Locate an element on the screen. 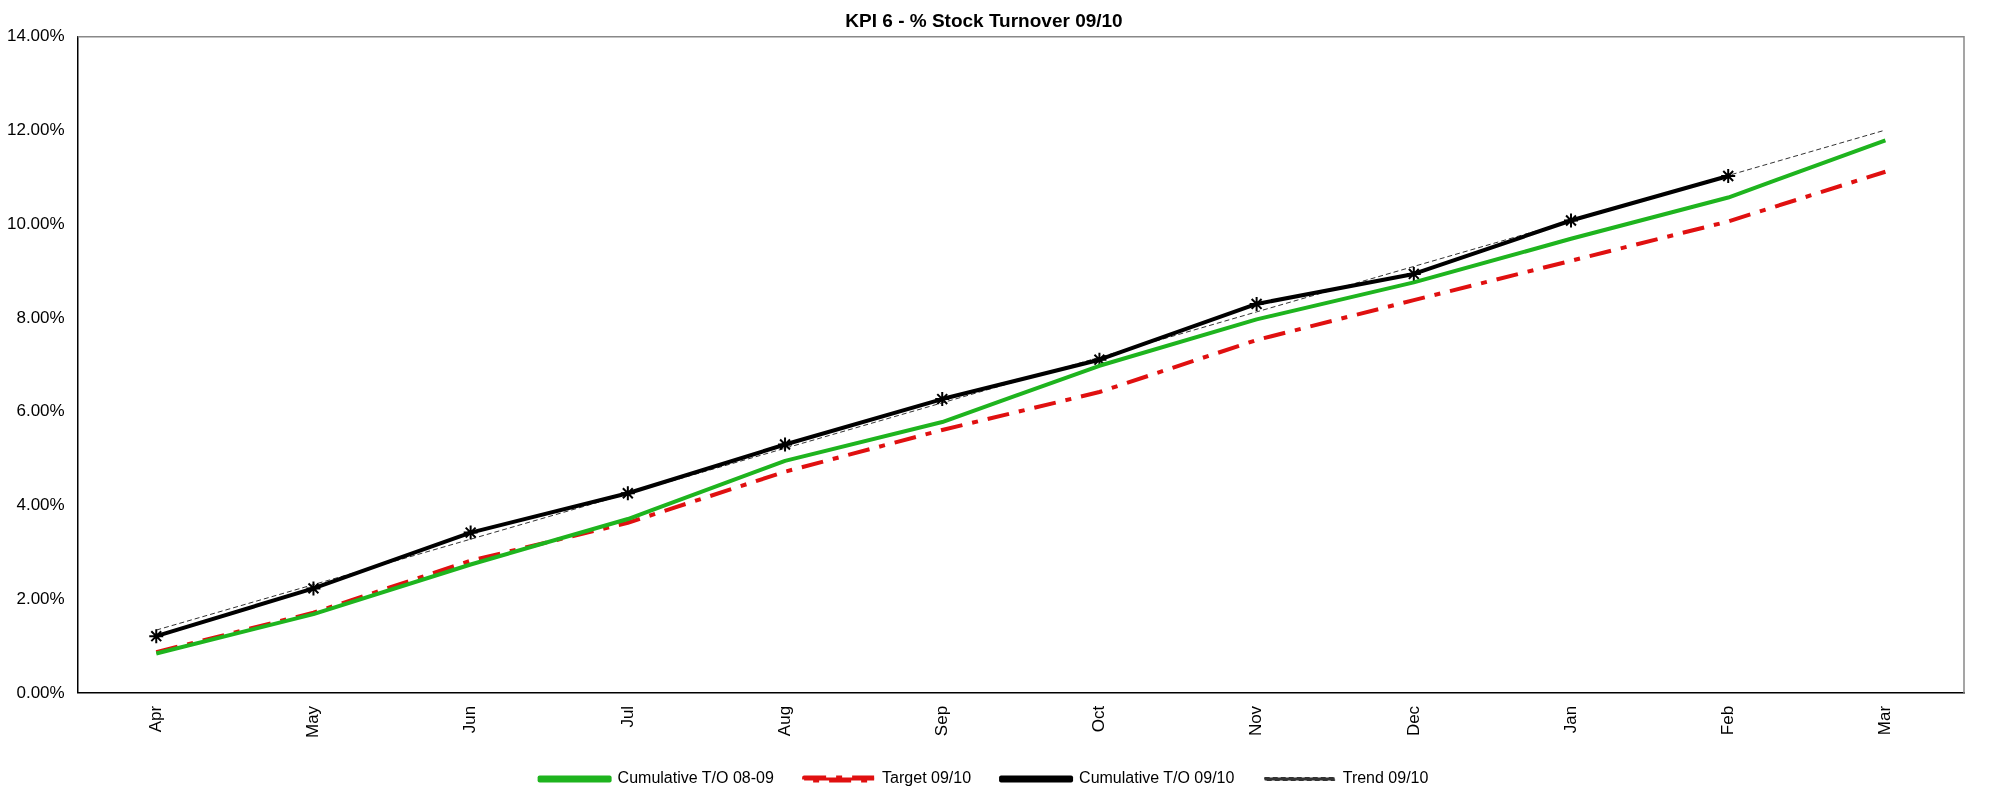  legend-label: Trend 09/10 is located at coordinates (1385, 778).